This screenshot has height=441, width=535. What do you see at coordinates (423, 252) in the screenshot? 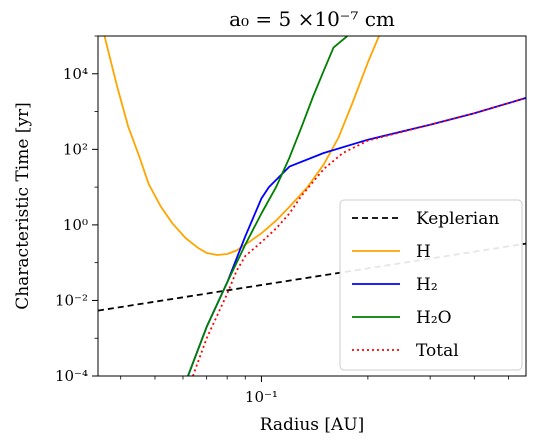
I see `legend-label-1: H` at bounding box center [423, 252].